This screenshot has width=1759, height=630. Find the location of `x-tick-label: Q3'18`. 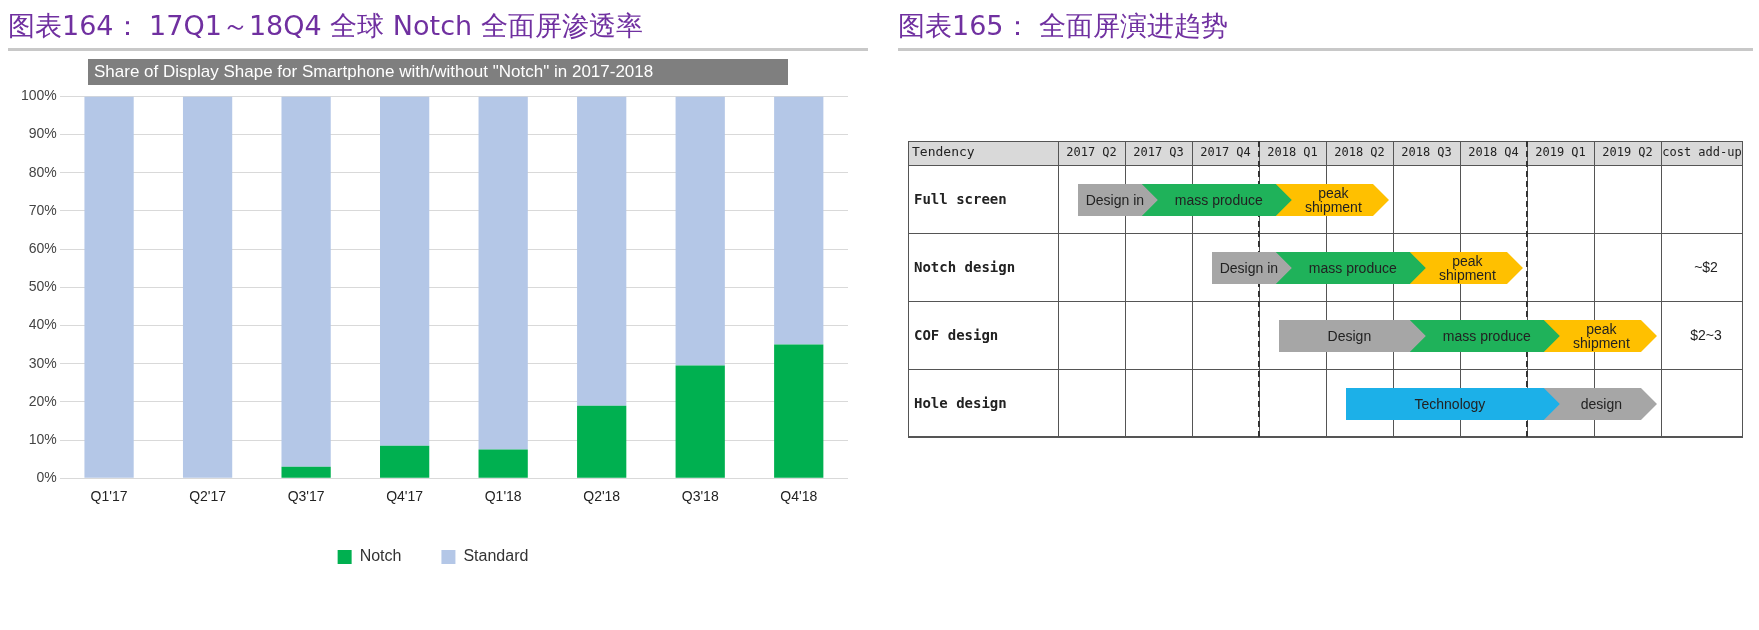

x-tick-label: Q3'18 is located at coordinates (700, 496).